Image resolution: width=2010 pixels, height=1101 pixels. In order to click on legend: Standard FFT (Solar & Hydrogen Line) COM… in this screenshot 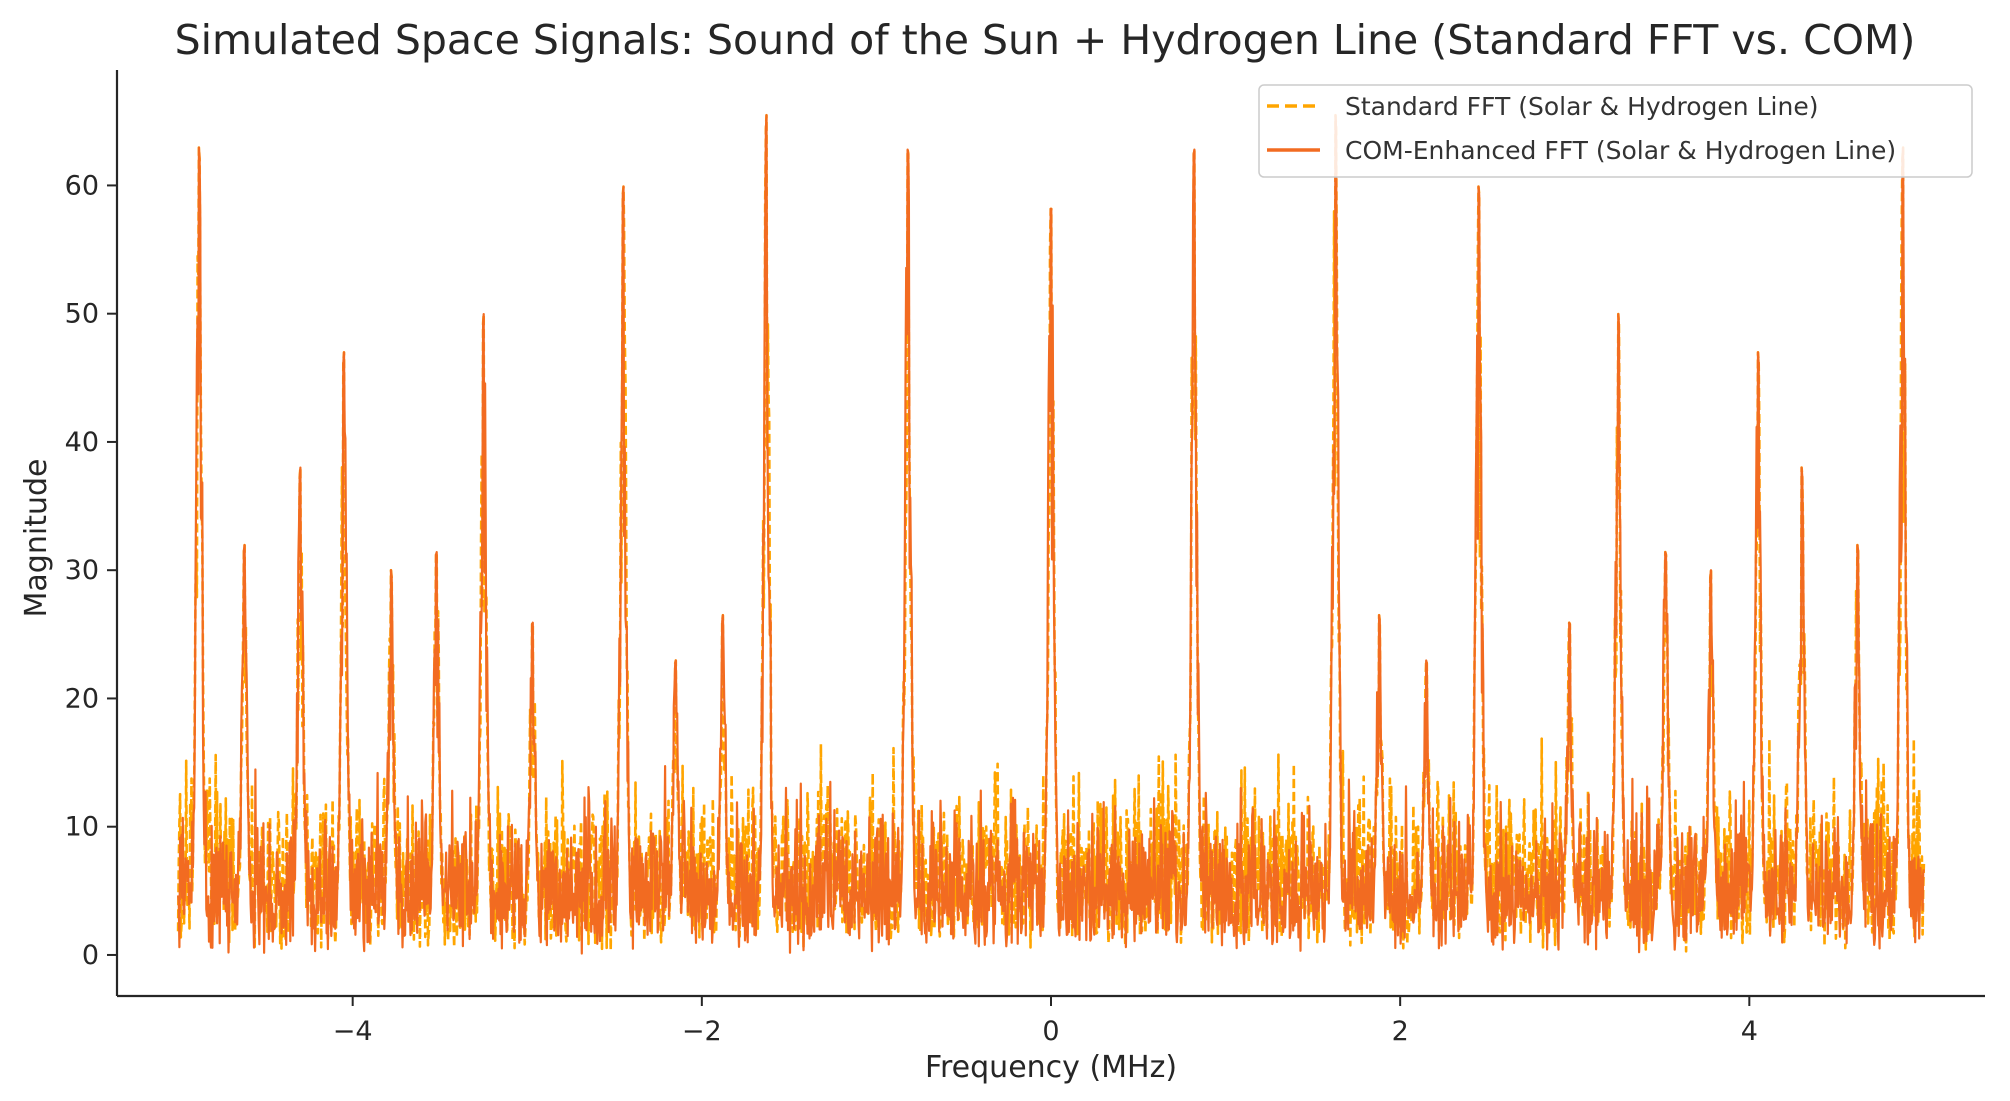, I will do `click(1615, 131)`.